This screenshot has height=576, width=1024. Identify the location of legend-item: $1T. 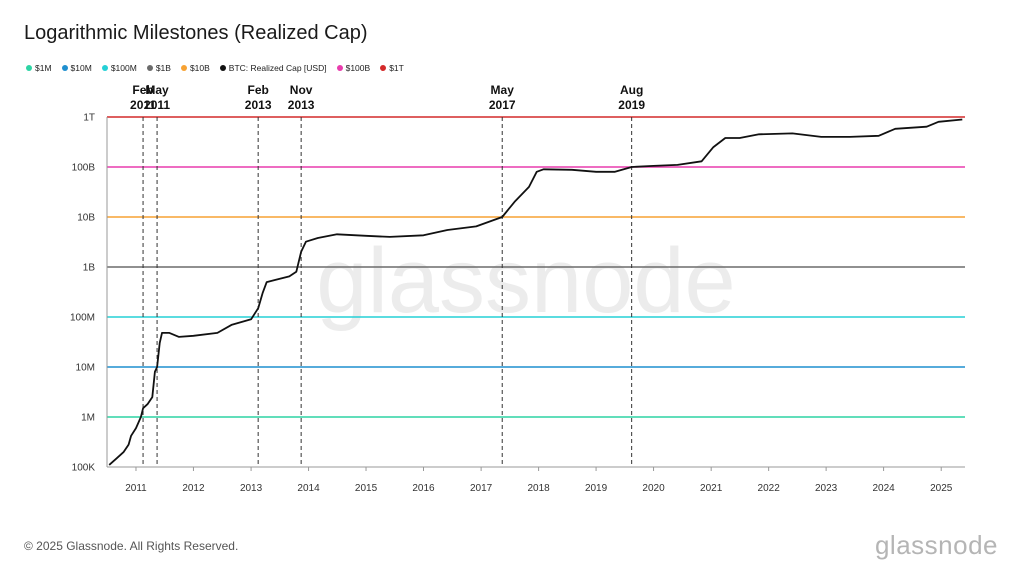
(392, 68).